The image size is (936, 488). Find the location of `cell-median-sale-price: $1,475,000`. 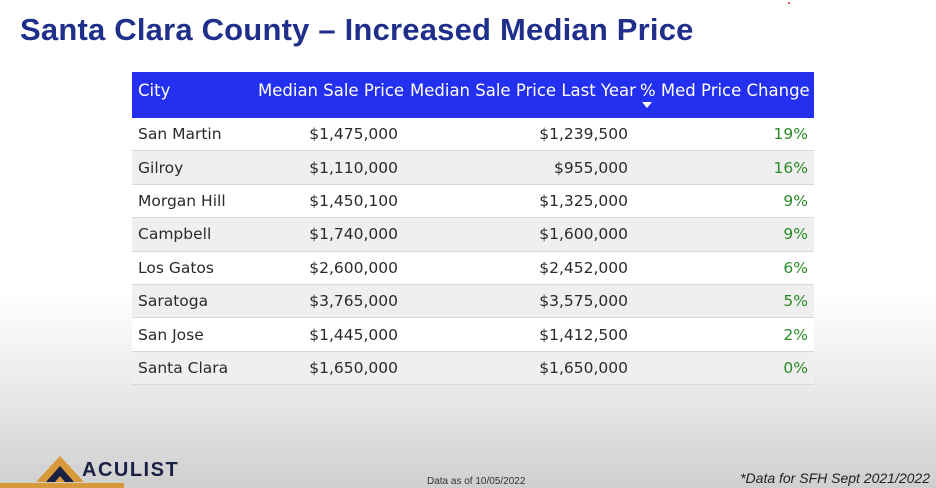

cell-median-sale-price: $1,475,000 is located at coordinates (328, 135).